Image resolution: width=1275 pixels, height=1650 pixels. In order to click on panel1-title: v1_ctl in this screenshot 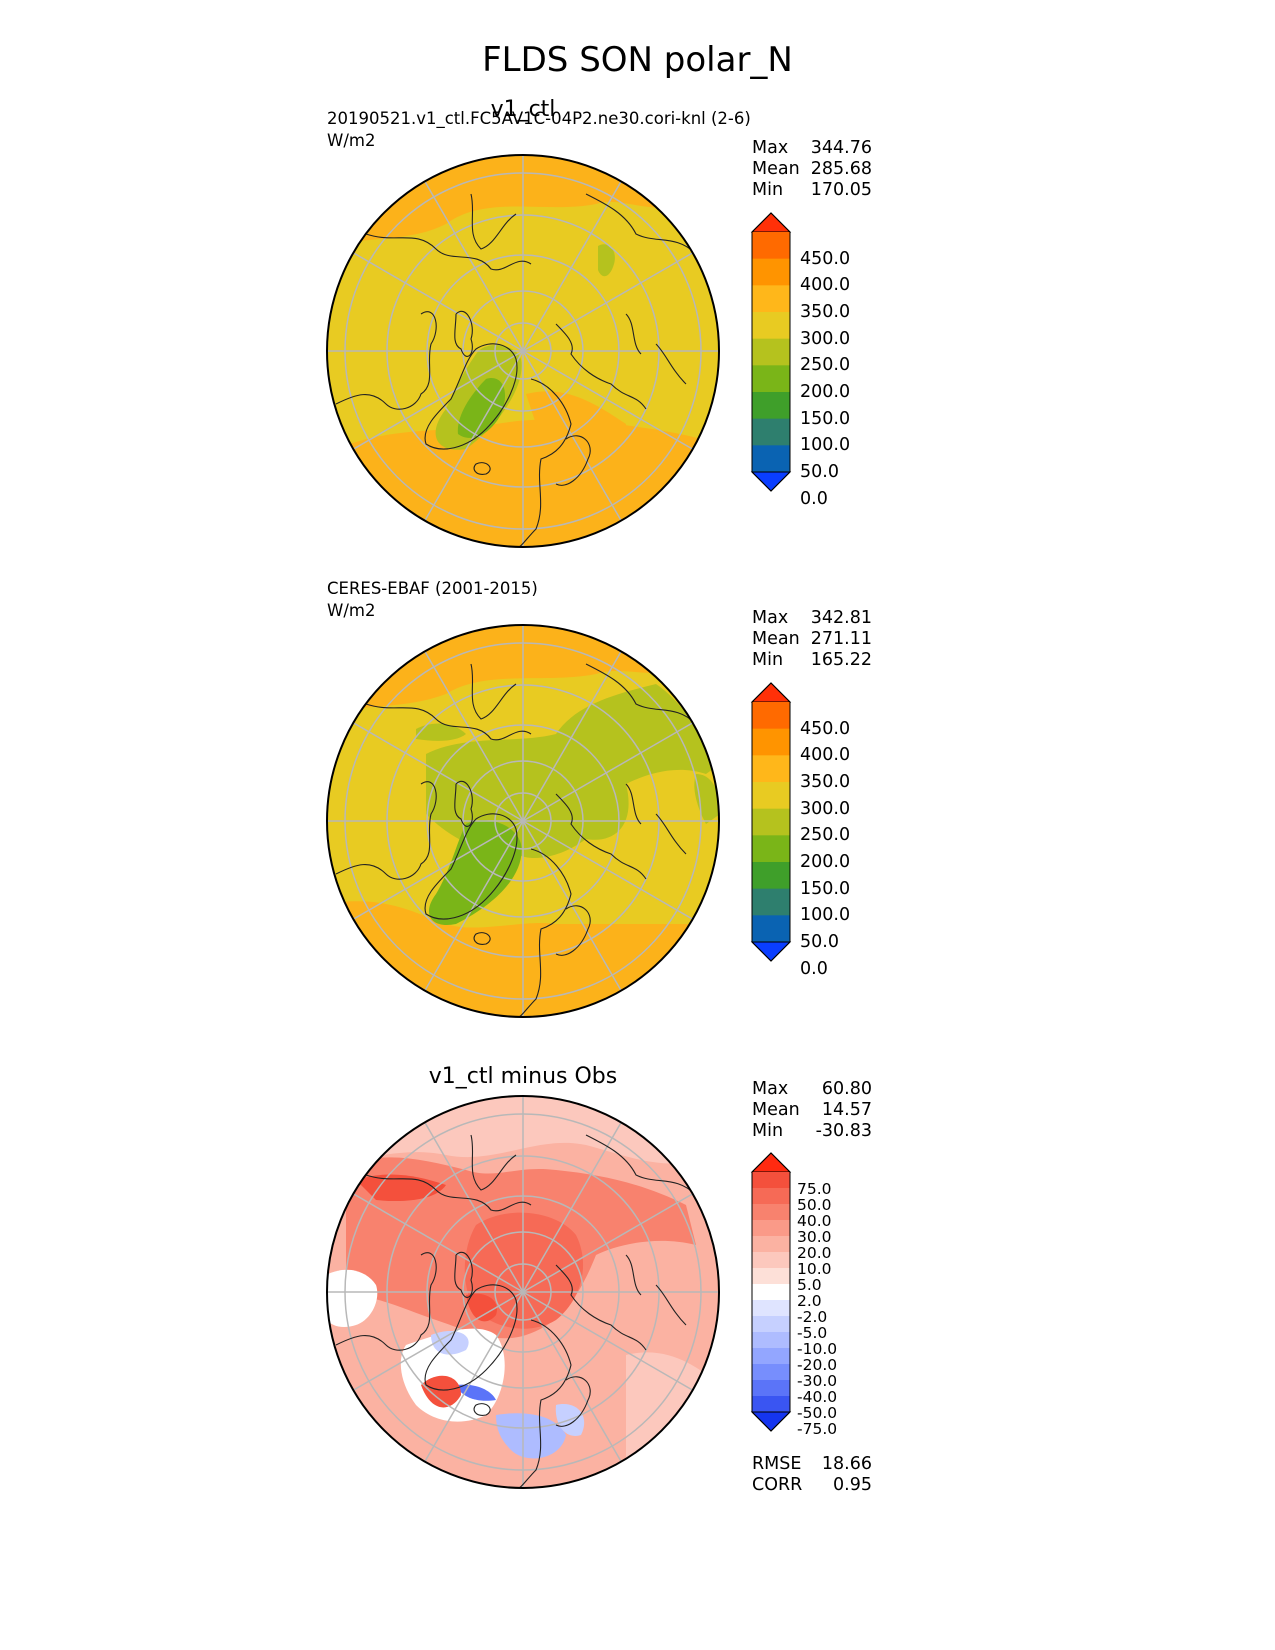, I will do `click(523, 109)`.